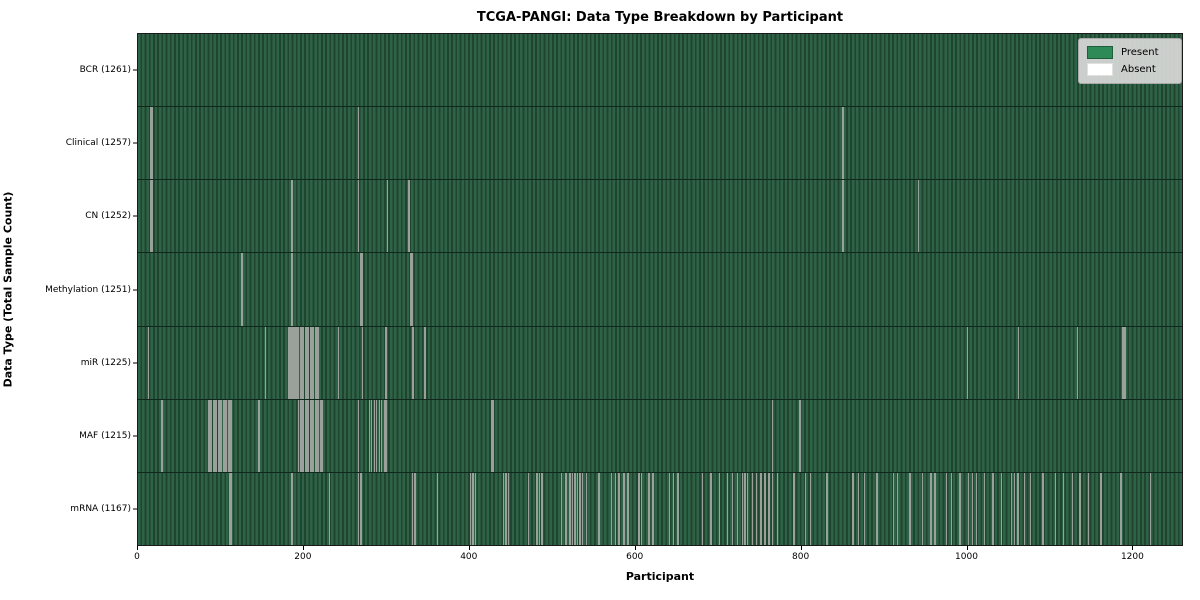 The height and width of the screenshot is (600, 1200). Describe the element at coordinates (108, 216) in the screenshot. I see `y-tick-label: CN (1252)` at that location.